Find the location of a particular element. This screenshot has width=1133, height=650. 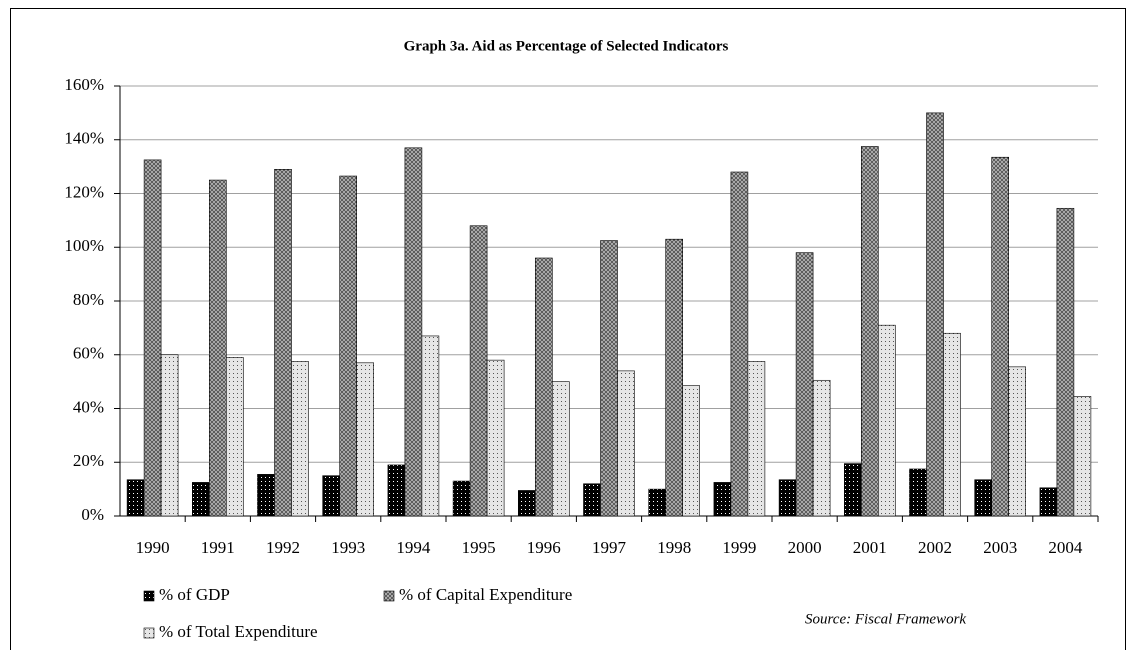

legend-label: % of Total Expenditure is located at coordinates (238, 631).